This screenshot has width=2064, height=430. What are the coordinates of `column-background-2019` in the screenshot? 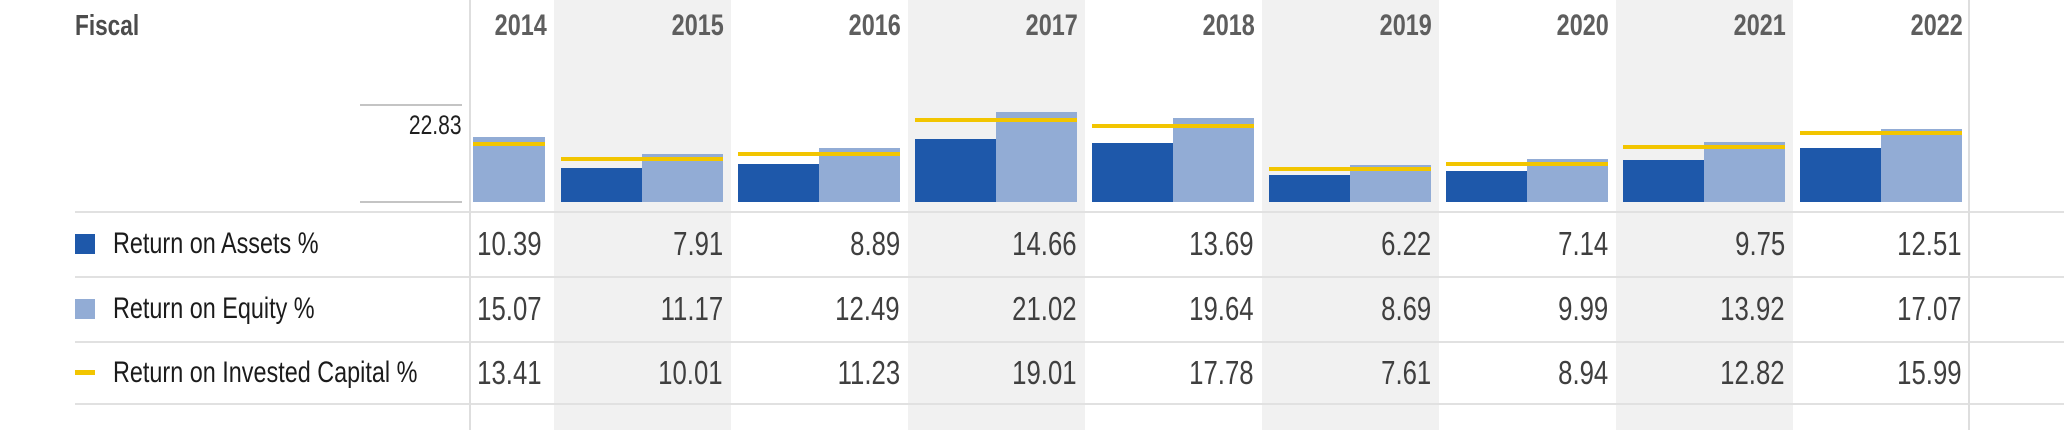 It's located at (1350, 215).